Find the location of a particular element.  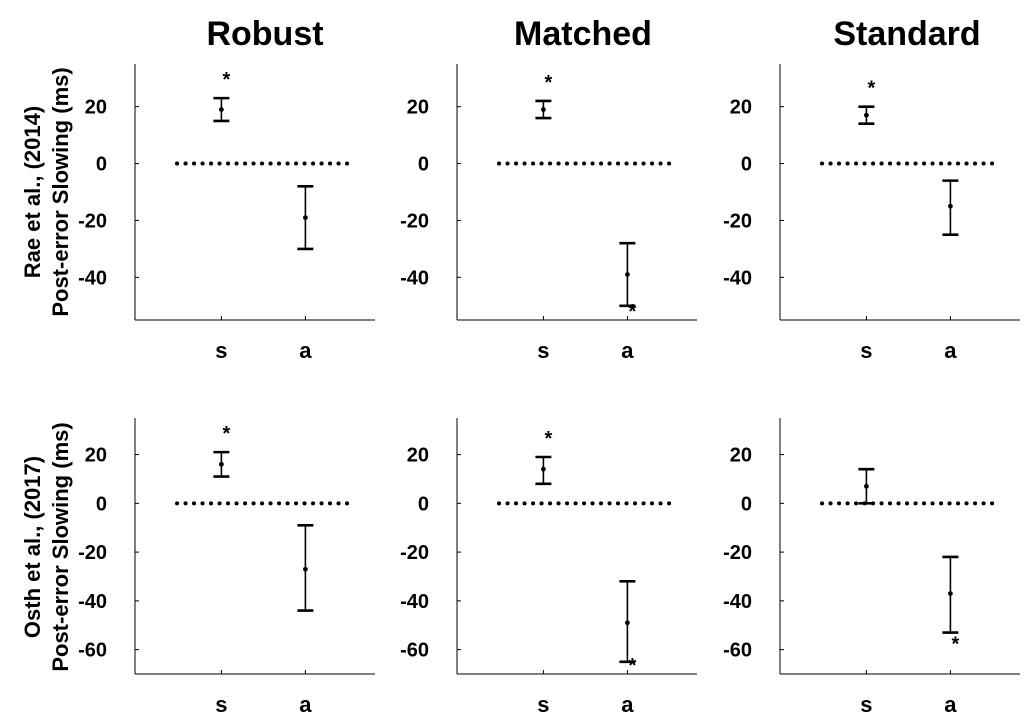

panel-osth-robust: 20 0 -20 -40 -60 s a * is located at coordinates (226, 565).